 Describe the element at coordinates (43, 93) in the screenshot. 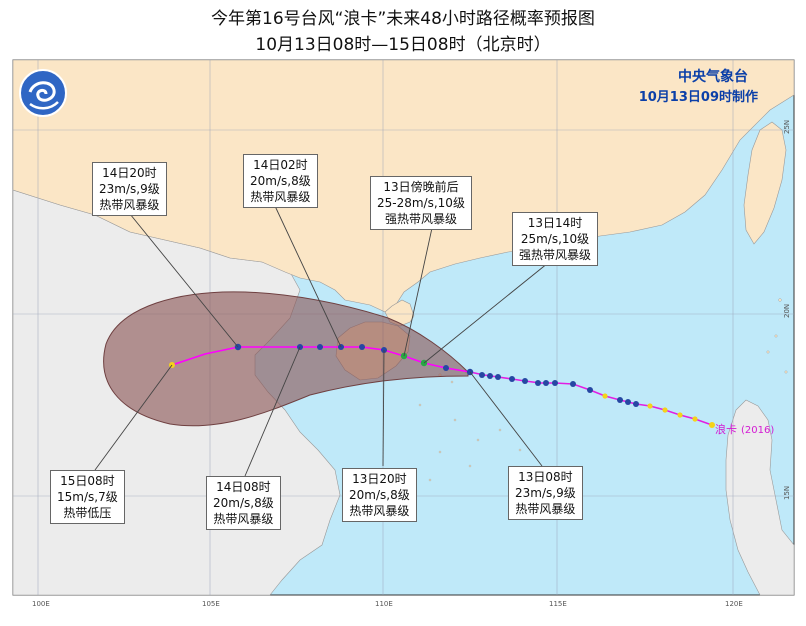

I see `cma-logo-icon` at that location.